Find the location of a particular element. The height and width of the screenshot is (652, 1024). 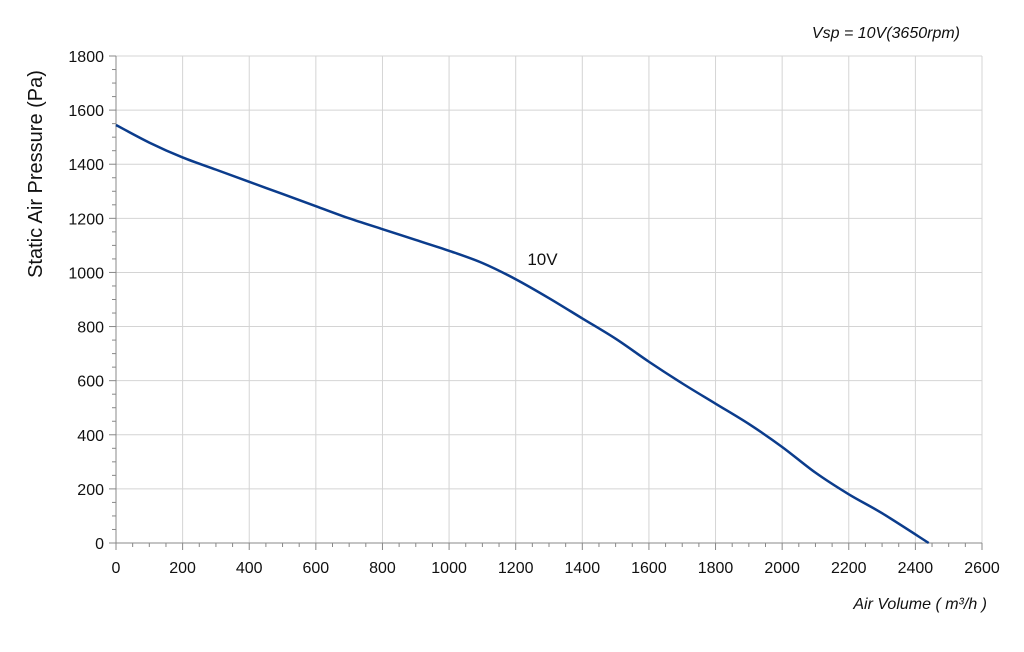

y-axis-title: Static Air Pressure (Pa) is located at coordinates (36, 174).